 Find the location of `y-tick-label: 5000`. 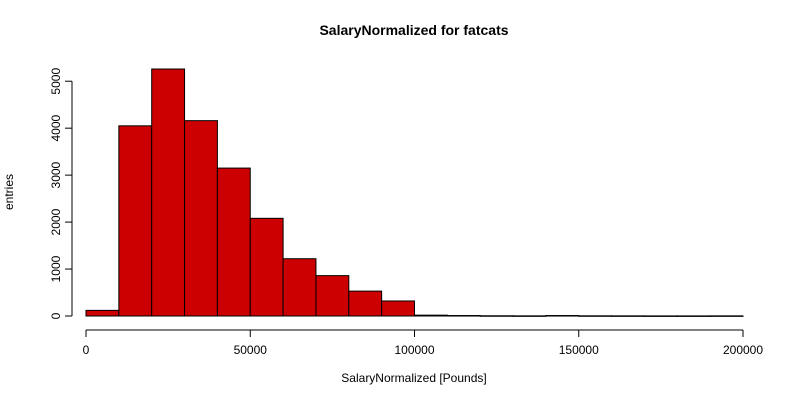

y-tick-label: 5000 is located at coordinates (56, 81).